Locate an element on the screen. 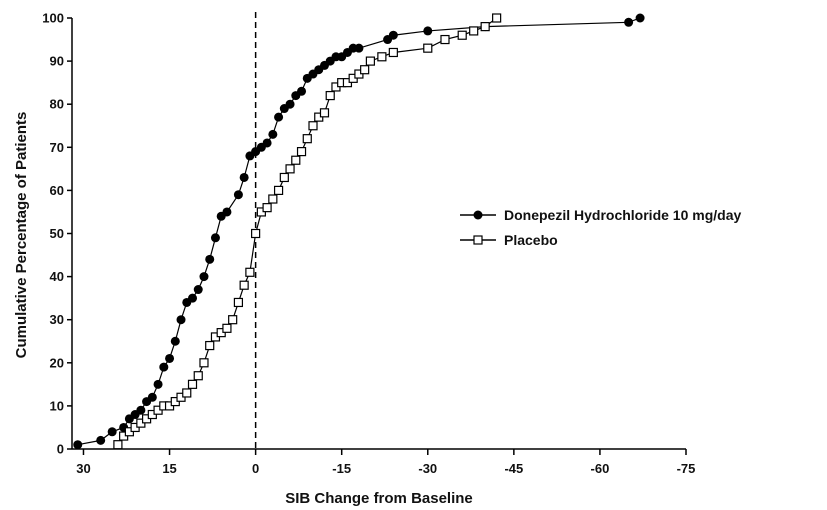  x-tick-label: -45 is located at coordinates (513, 468).